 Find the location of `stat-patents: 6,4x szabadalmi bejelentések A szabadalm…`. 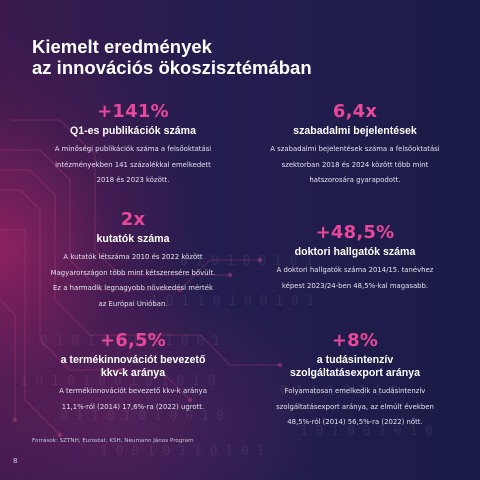

stat-patents: 6,4x szabadalmi bejelentések A szabadalm… is located at coordinates (355, 145).